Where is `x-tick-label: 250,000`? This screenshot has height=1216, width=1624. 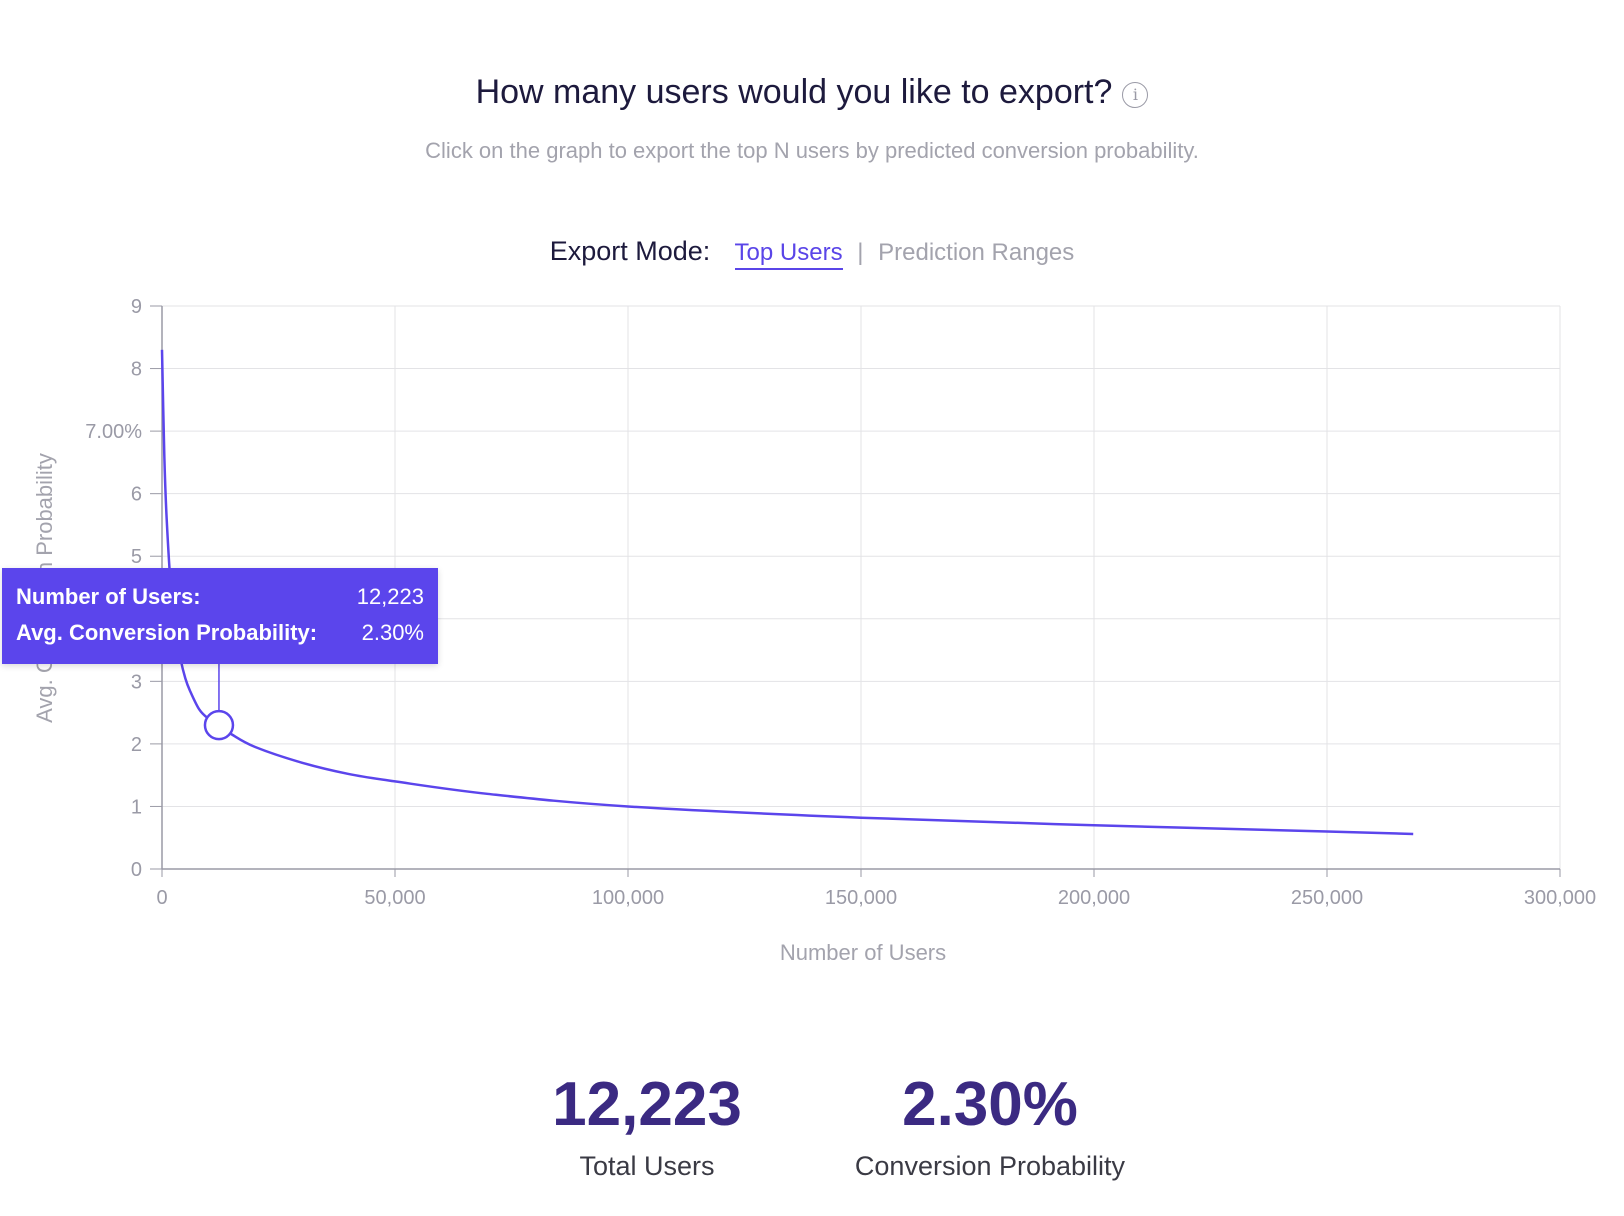
x-tick-label: 250,000 is located at coordinates (1327, 898).